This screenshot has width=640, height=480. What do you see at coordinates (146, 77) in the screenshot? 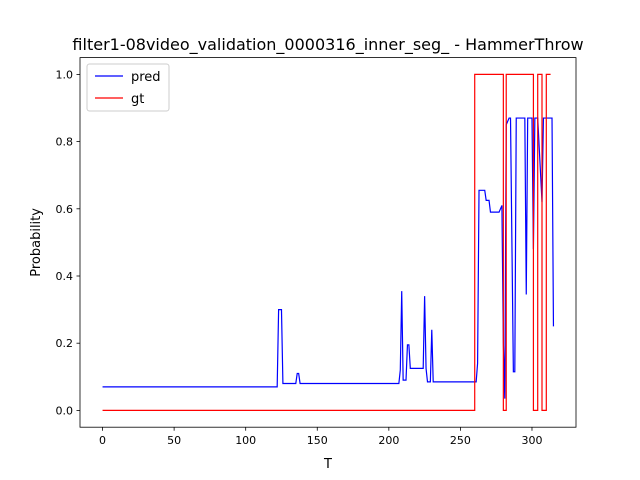
I see `legend-label-pred: pred` at bounding box center [146, 77].